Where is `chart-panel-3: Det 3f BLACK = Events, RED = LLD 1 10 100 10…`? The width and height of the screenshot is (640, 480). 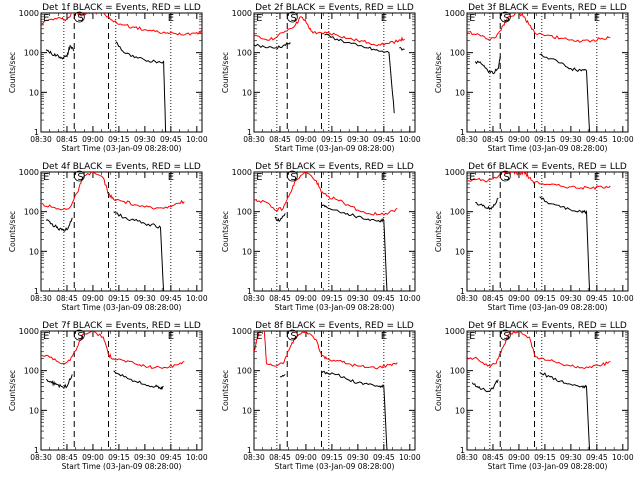
chart-panel-3: Det 3f BLACK = Events, RED = LLD 1 10 100 10… is located at coordinates (534, 78).